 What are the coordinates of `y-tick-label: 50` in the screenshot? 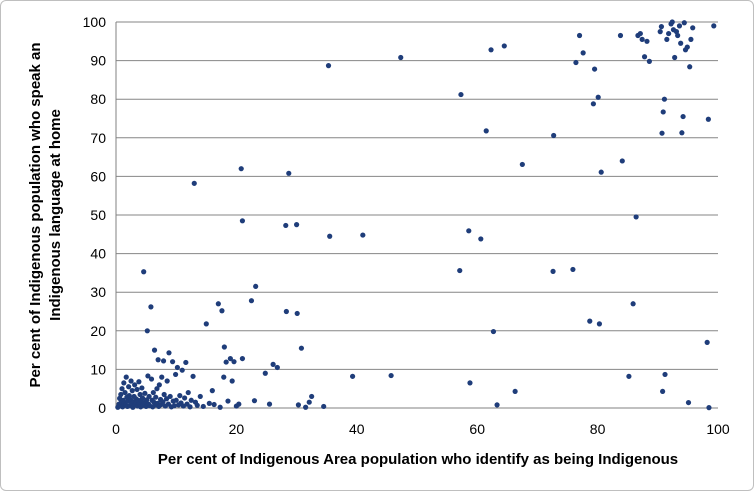 It's located at (98, 215).